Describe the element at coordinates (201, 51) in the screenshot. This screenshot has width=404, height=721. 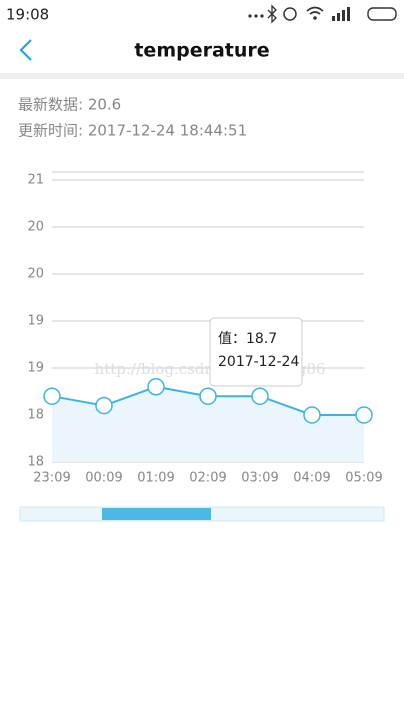
I see `page-title: temperature` at that location.